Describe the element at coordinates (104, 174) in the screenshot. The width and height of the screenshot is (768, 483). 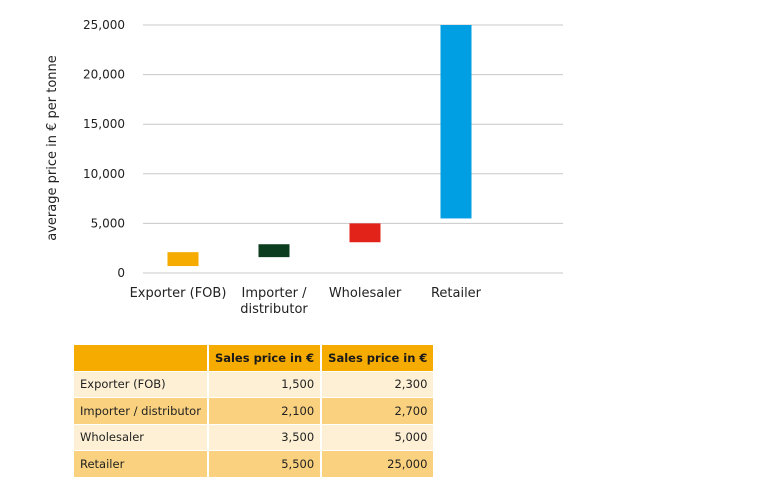
I see `y-tick-label: 10,000` at that location.